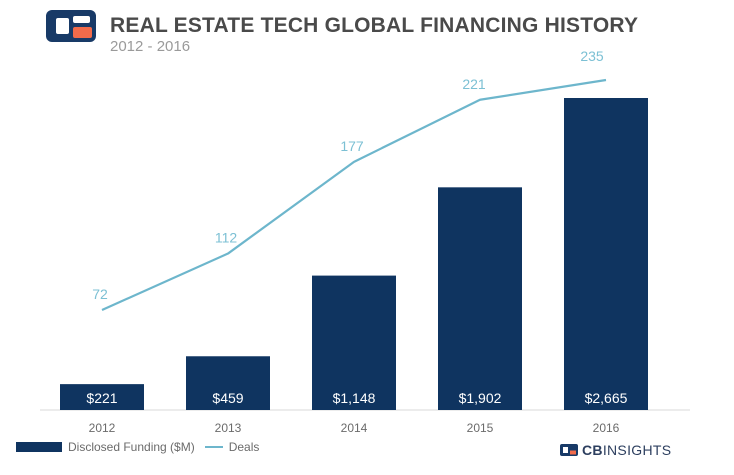  I want to click on footer-brand-text: CBINSIGHTS, so click(627, 450).